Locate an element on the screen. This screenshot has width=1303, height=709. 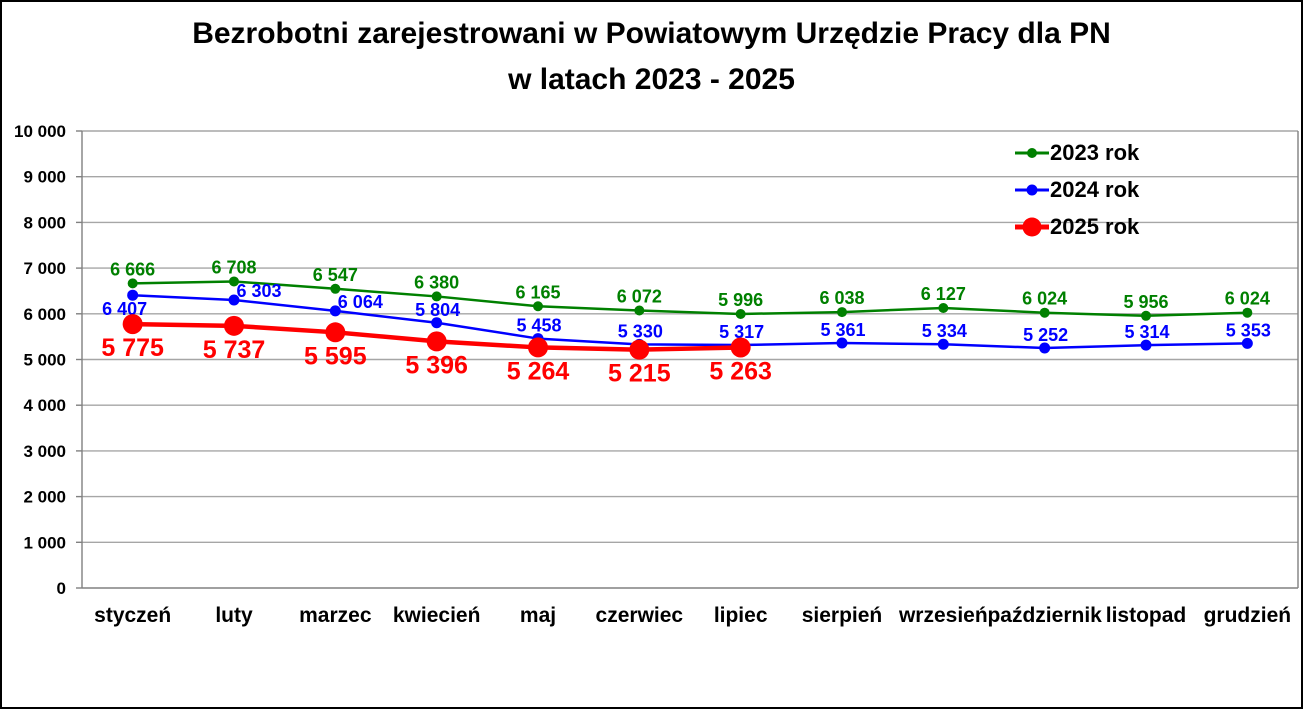
y-axis-label: 5 000 is located at coordinates (44, 360).